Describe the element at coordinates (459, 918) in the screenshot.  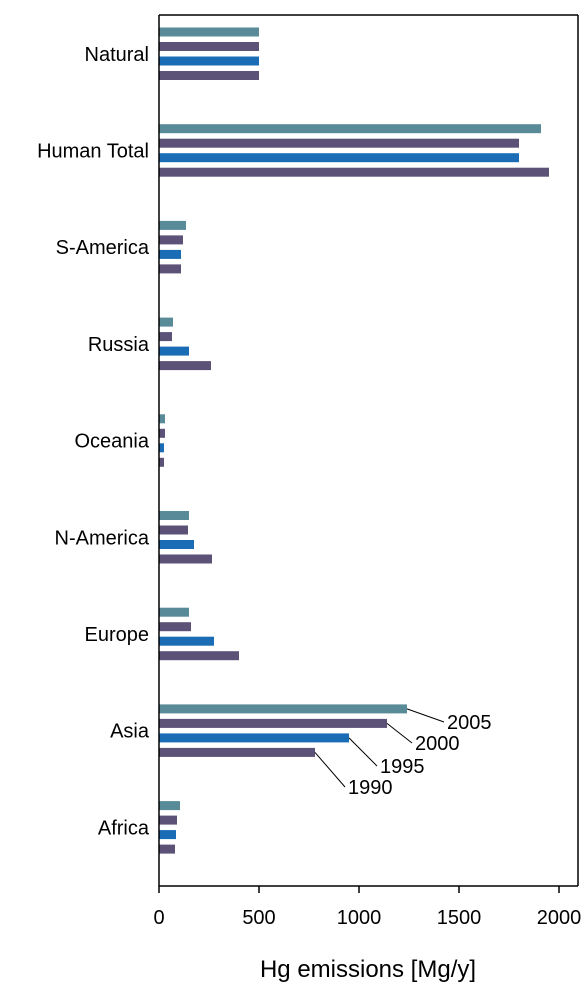
I see `x-tick-label-1500: 1500` at that location.